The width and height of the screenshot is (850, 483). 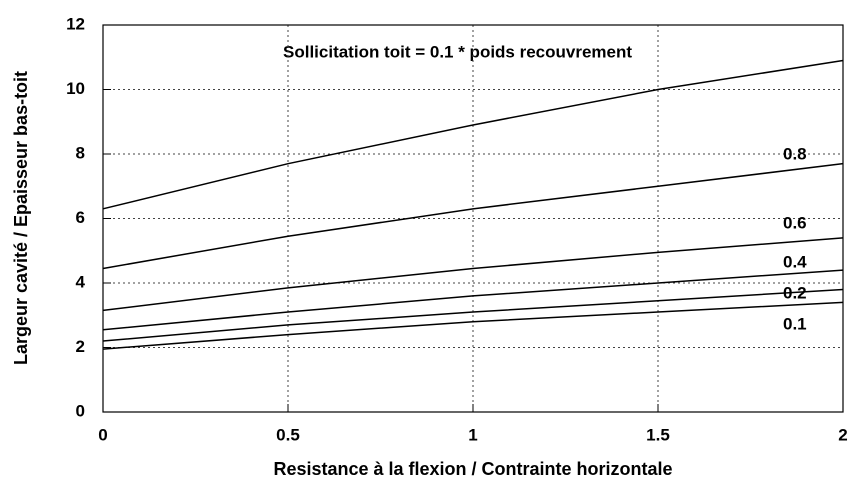 I want to click on y-tick-label: 4, so click(x=81, y=281).